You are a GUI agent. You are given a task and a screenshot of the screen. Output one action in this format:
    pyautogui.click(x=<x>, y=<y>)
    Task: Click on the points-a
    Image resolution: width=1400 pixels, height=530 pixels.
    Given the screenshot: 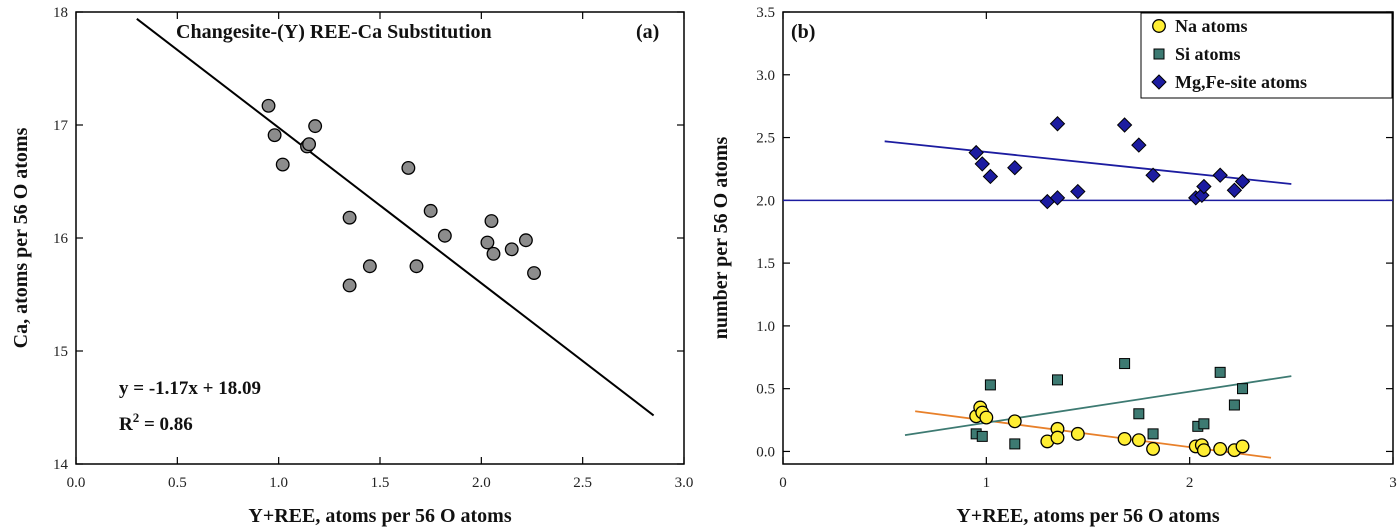 What is the action you would take?
    pyautogui.click(x=401, y=195)
    